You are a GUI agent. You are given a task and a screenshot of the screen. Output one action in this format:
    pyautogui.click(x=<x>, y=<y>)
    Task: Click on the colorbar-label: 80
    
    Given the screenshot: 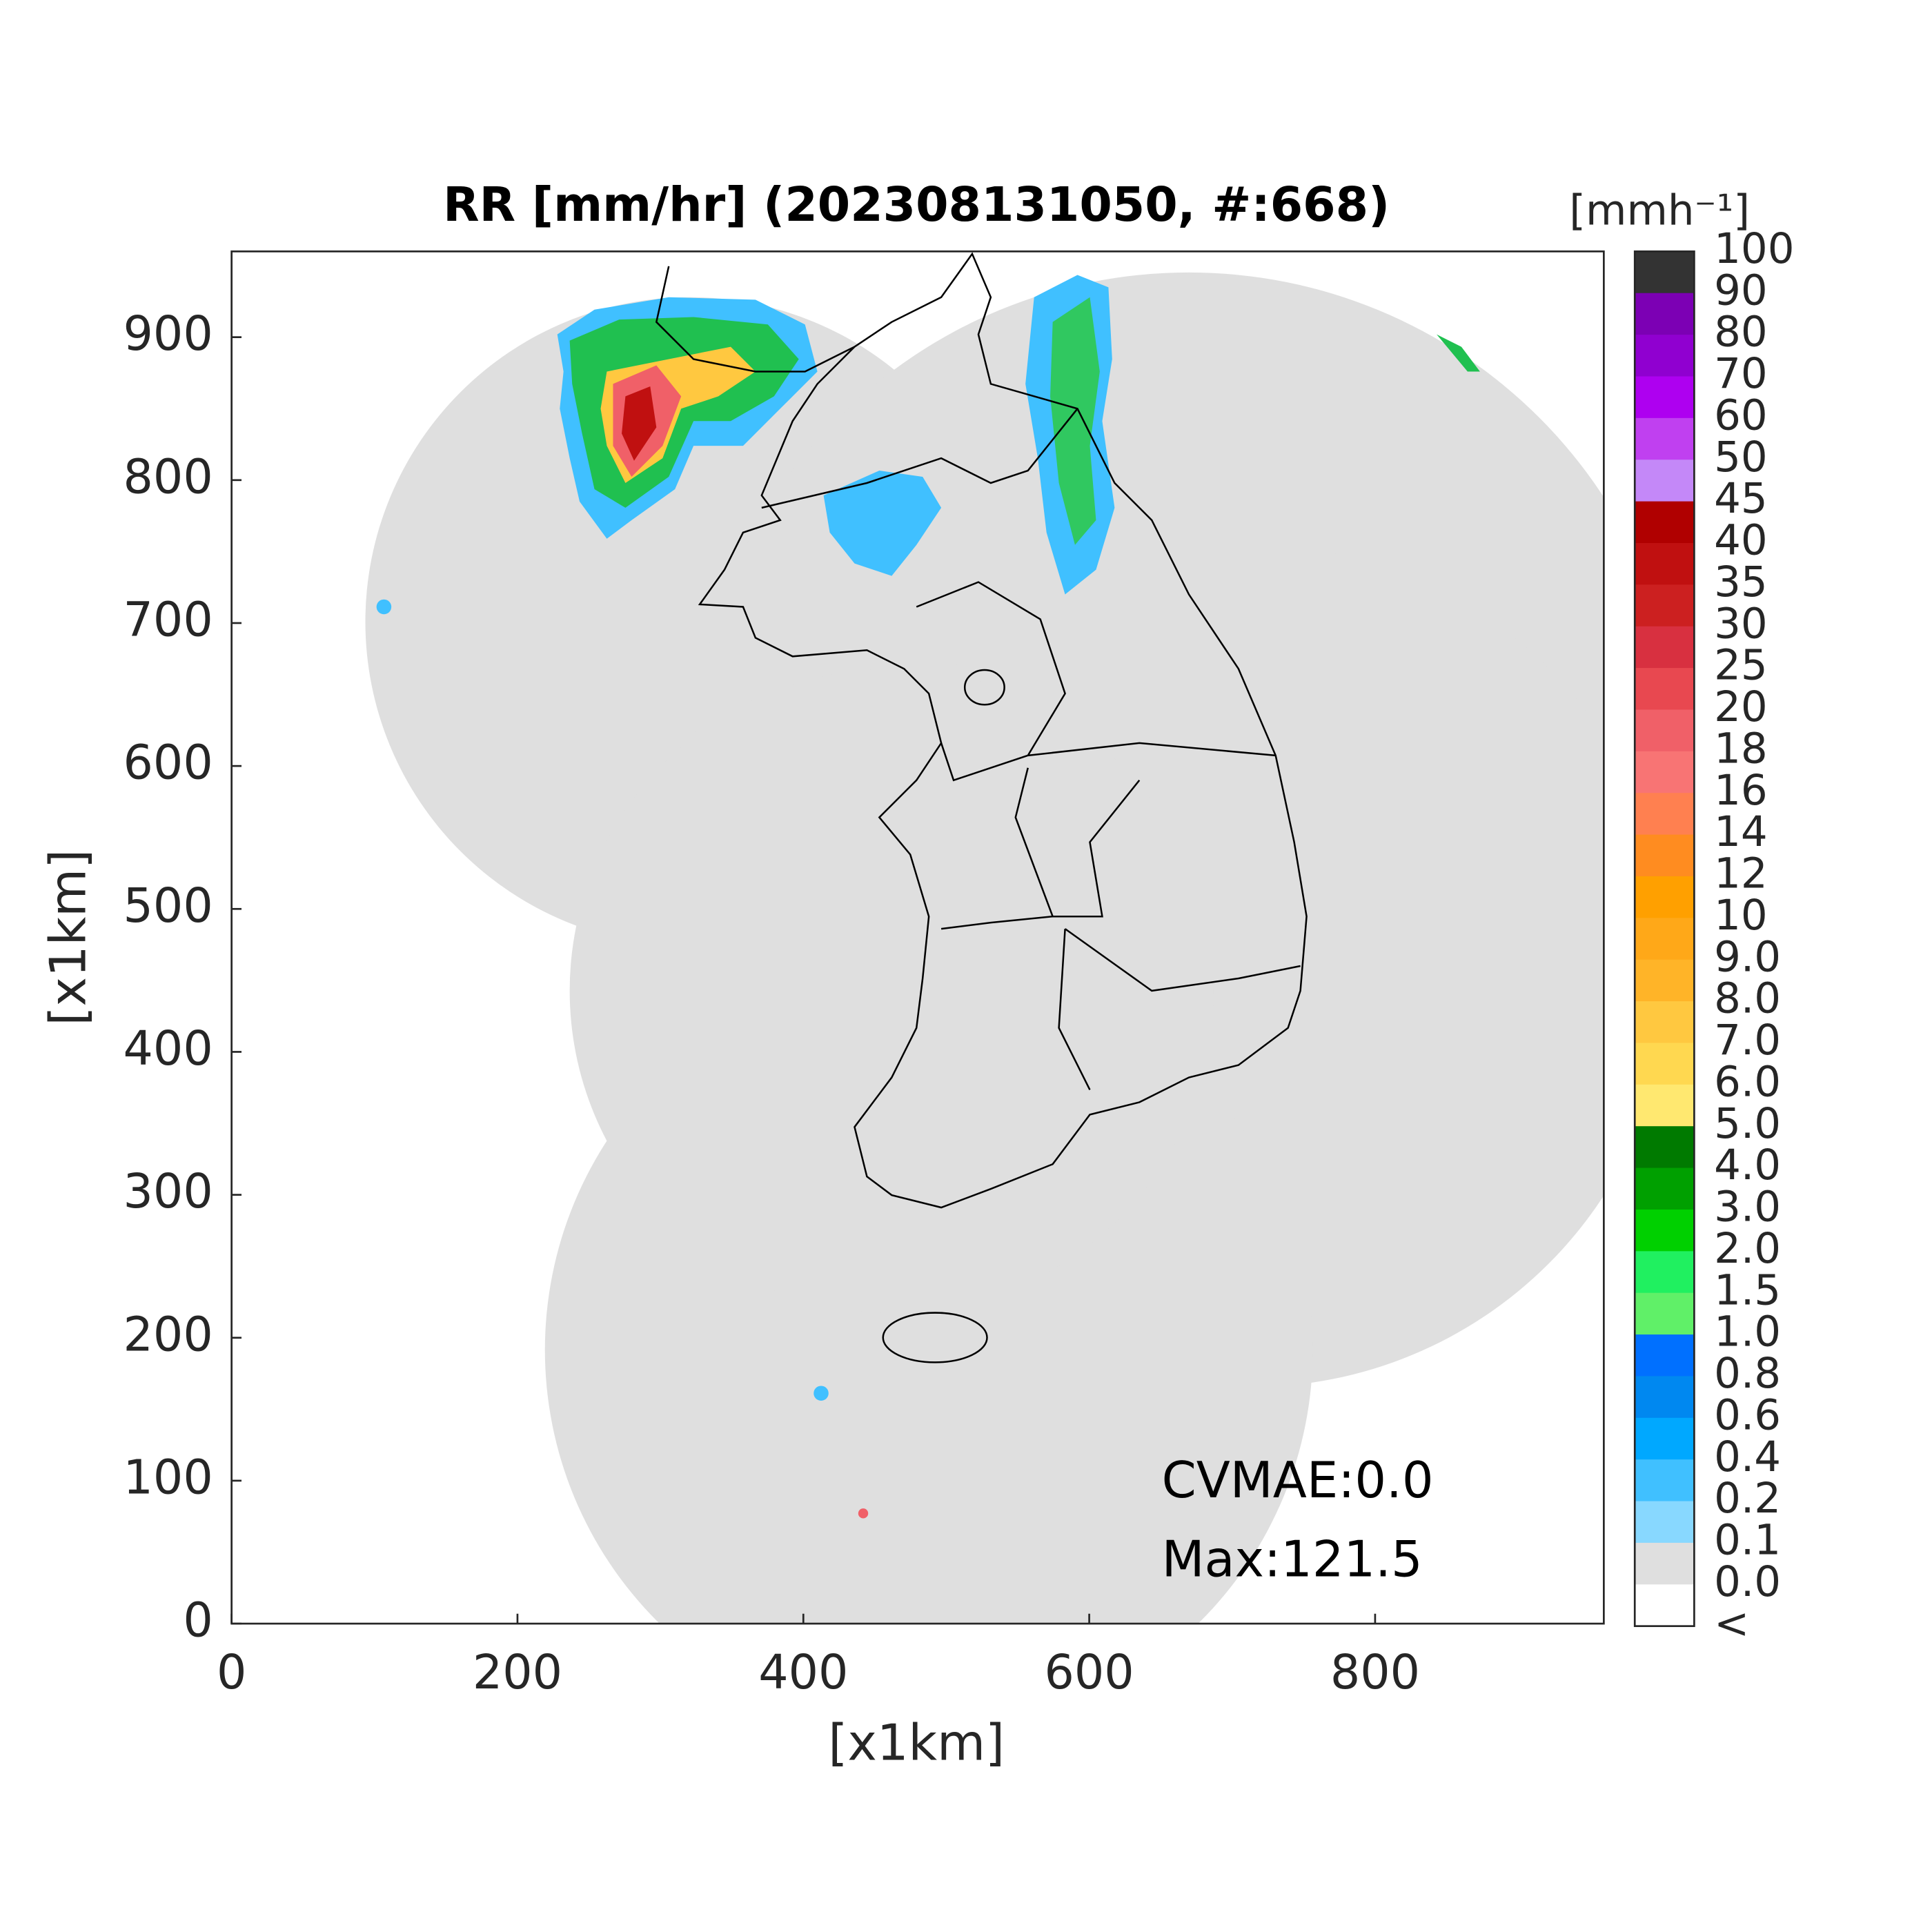 What is the action you would take?
    pyautogui.click(x=1741, y=332)
    